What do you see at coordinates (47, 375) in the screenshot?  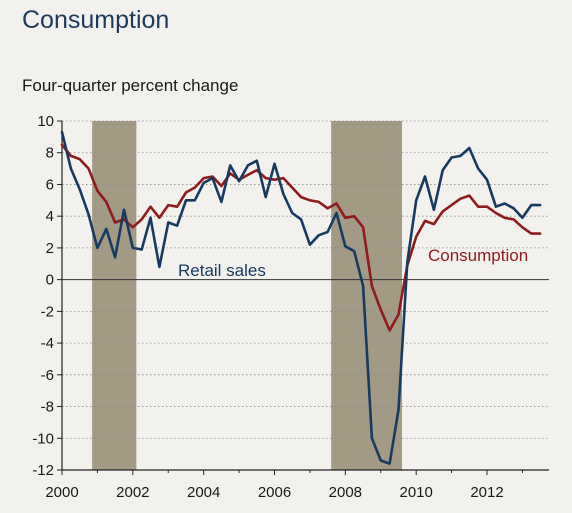 I see `y-tick-label: -6` at bounding box center [47, 375].